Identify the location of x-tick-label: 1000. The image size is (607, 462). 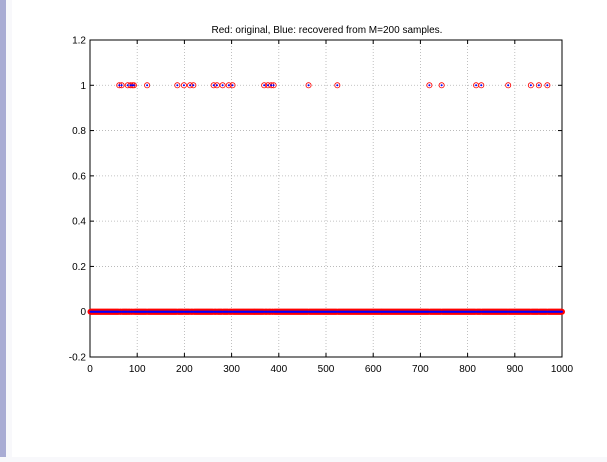
(562, 369).